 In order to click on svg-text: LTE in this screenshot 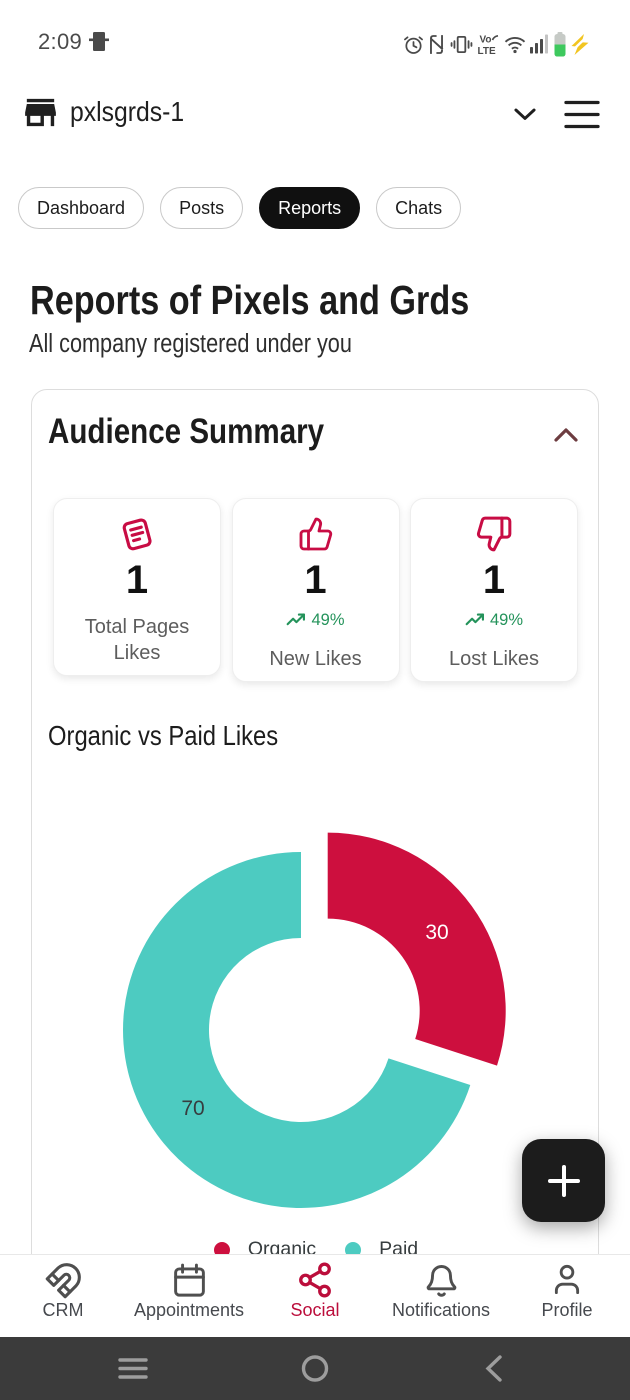, I will do `click(487, 51)`.